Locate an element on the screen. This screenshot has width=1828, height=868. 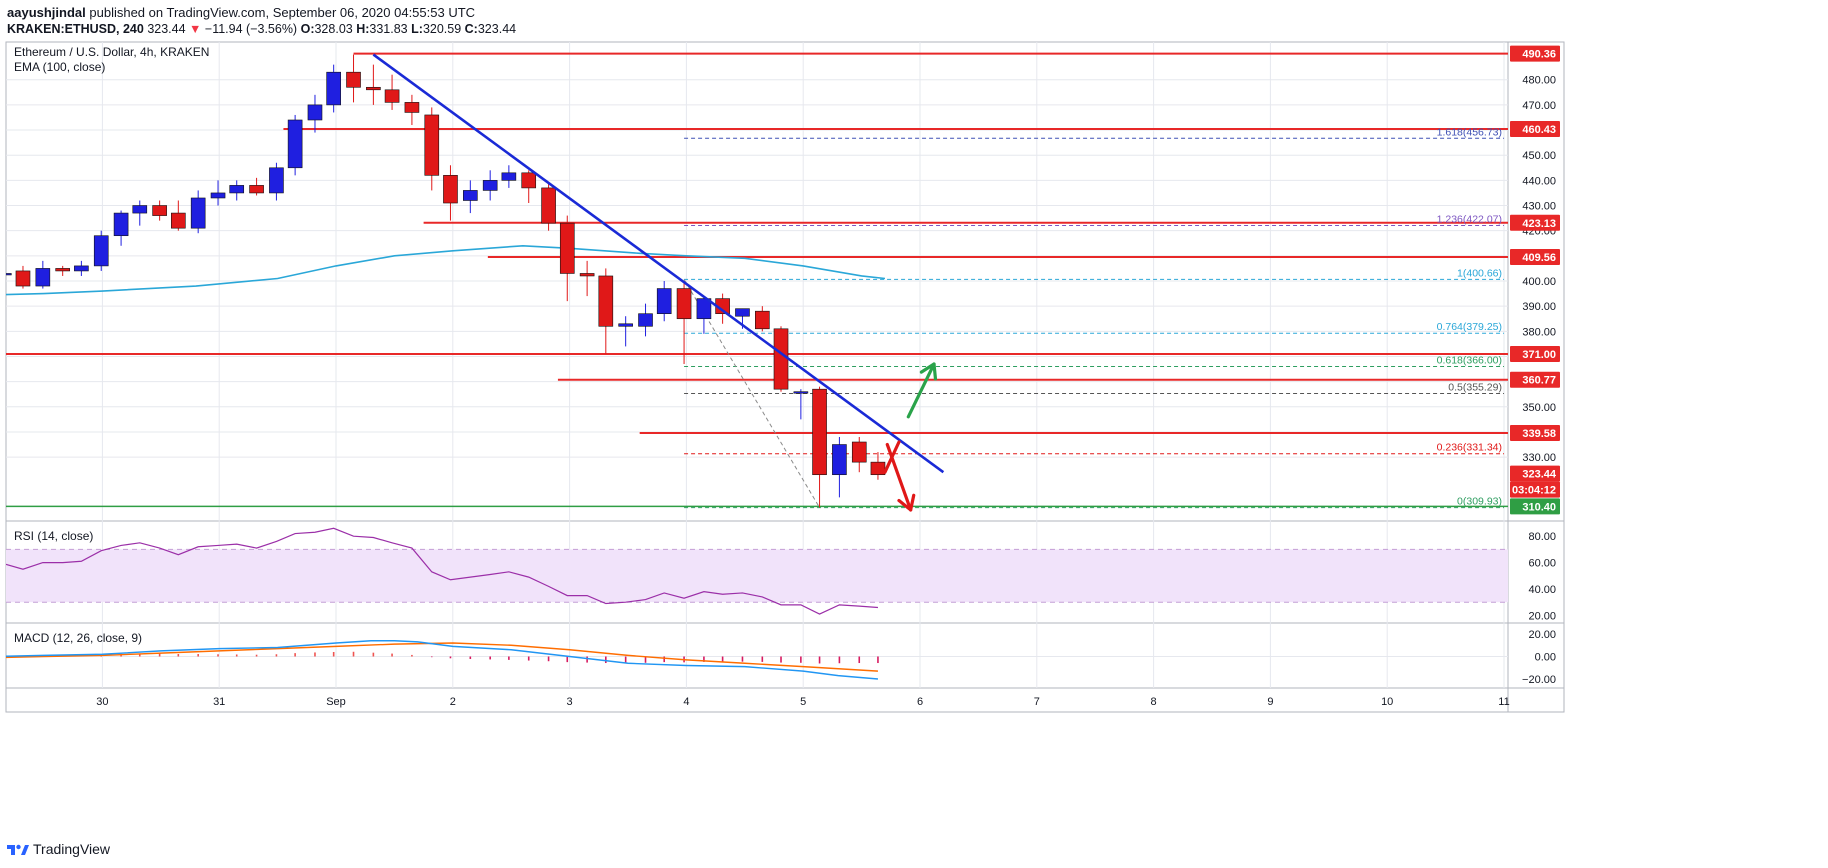
level-price-label: 360.77 is located at coordinates (1539, 381).